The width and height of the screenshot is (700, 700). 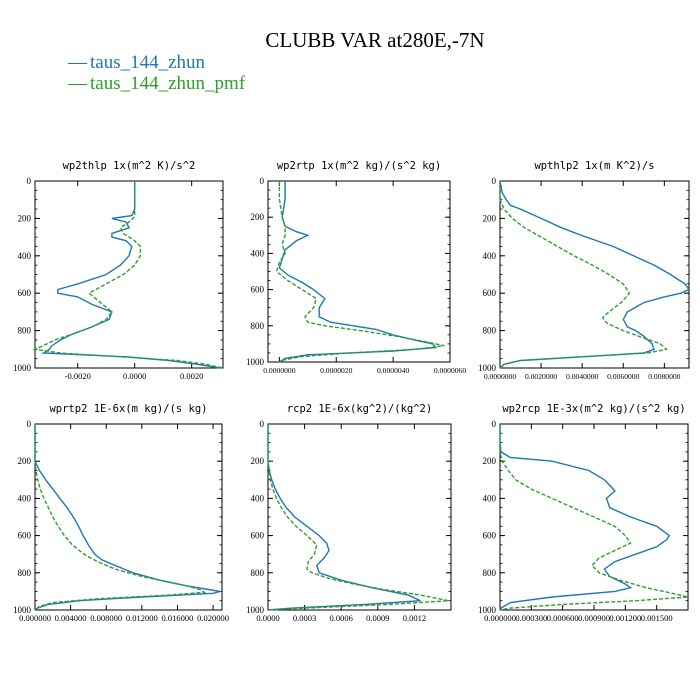 What do you see at coordinates (393, 370) in the screenshot?
I see `x-tick-label: 0.0000040` at bounding box center [393, 370].